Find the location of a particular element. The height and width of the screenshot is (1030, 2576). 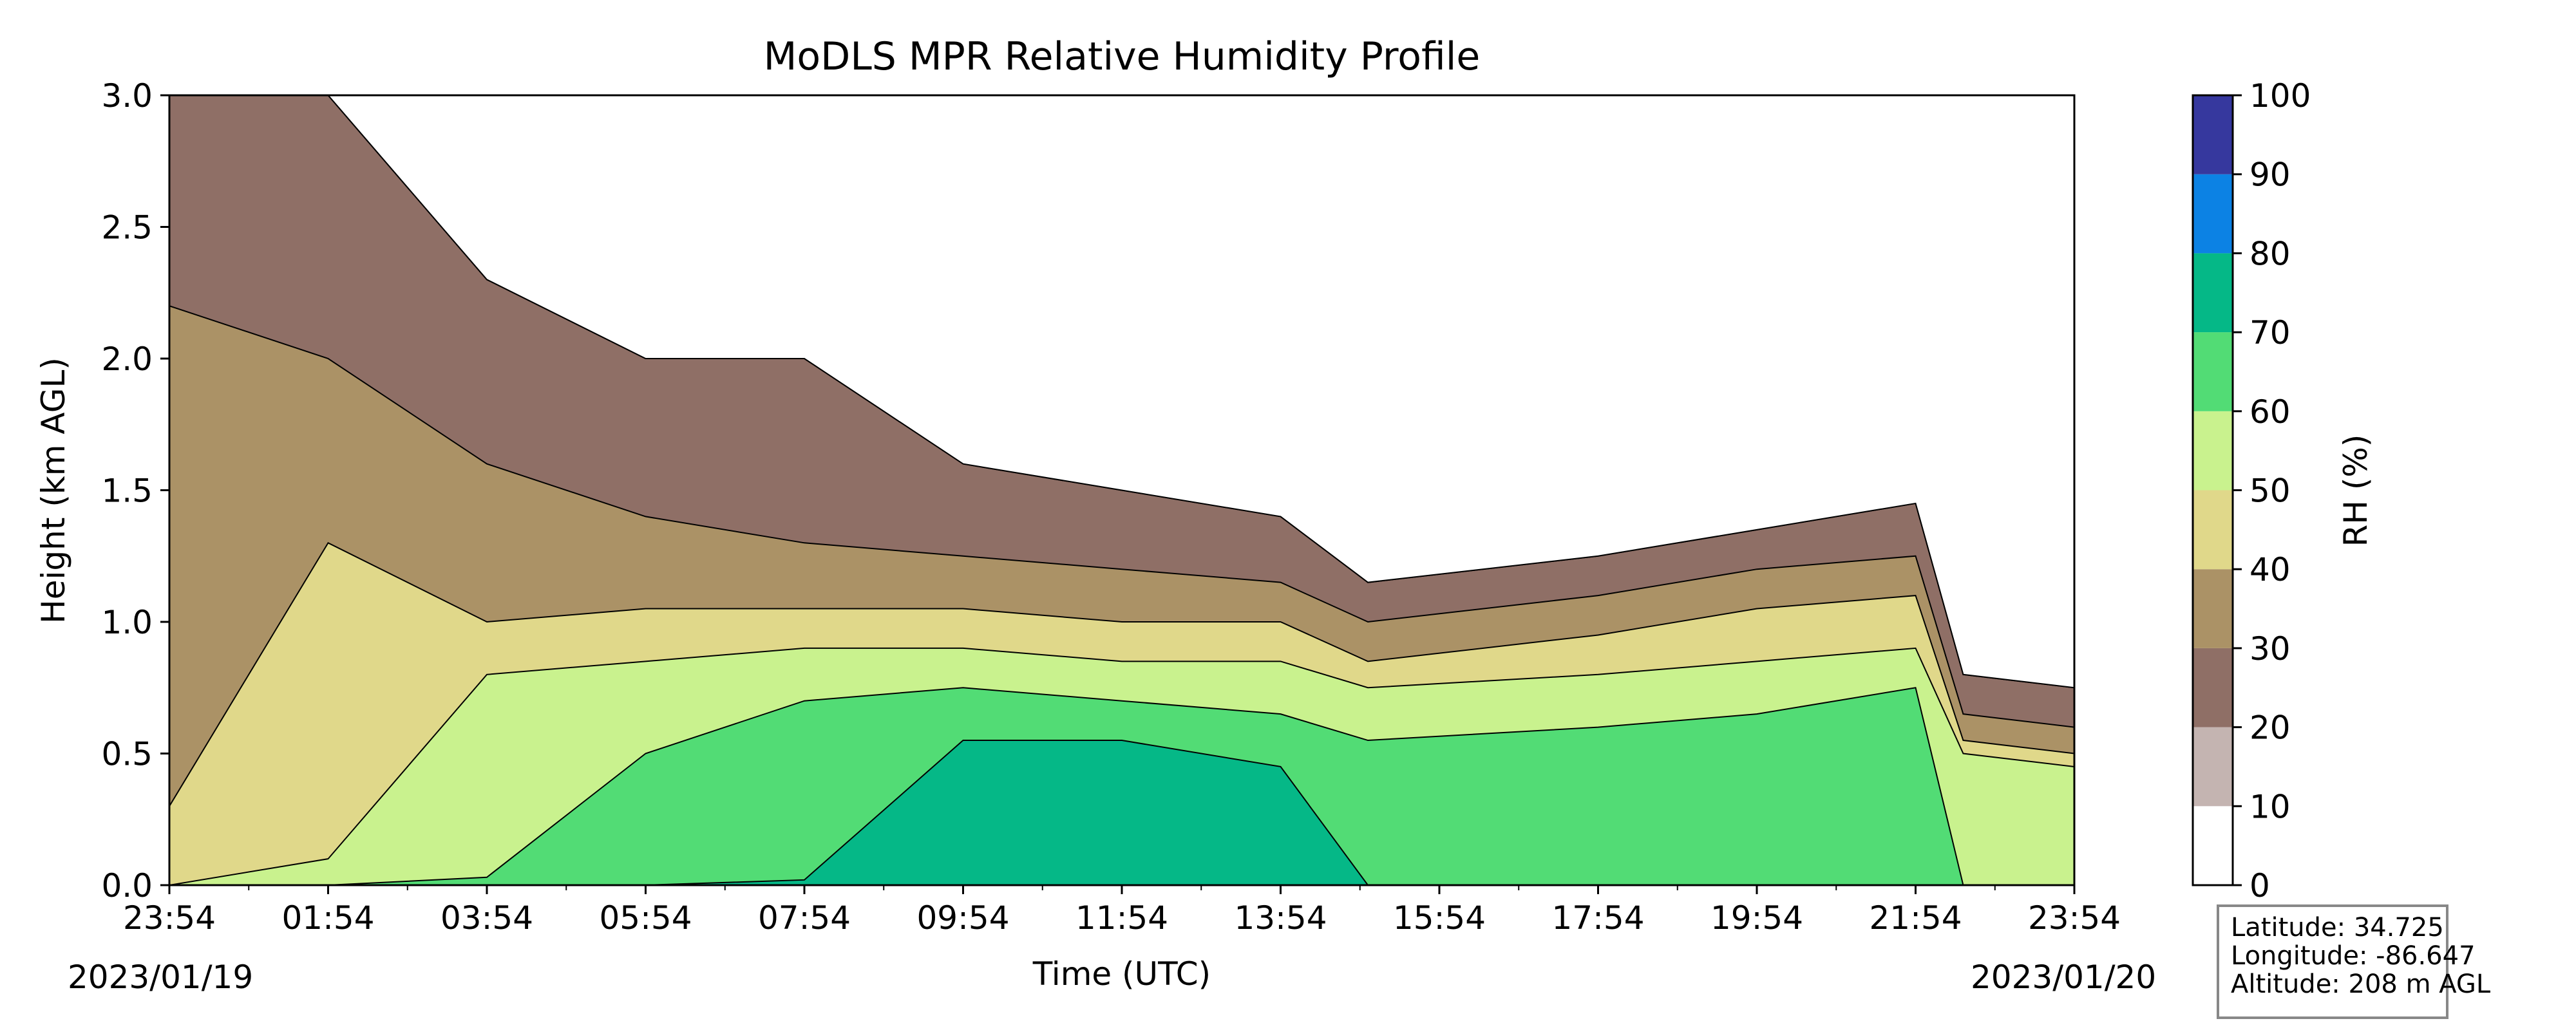

x-tick-label: 13:54 is located at coordinates (1281, 918).